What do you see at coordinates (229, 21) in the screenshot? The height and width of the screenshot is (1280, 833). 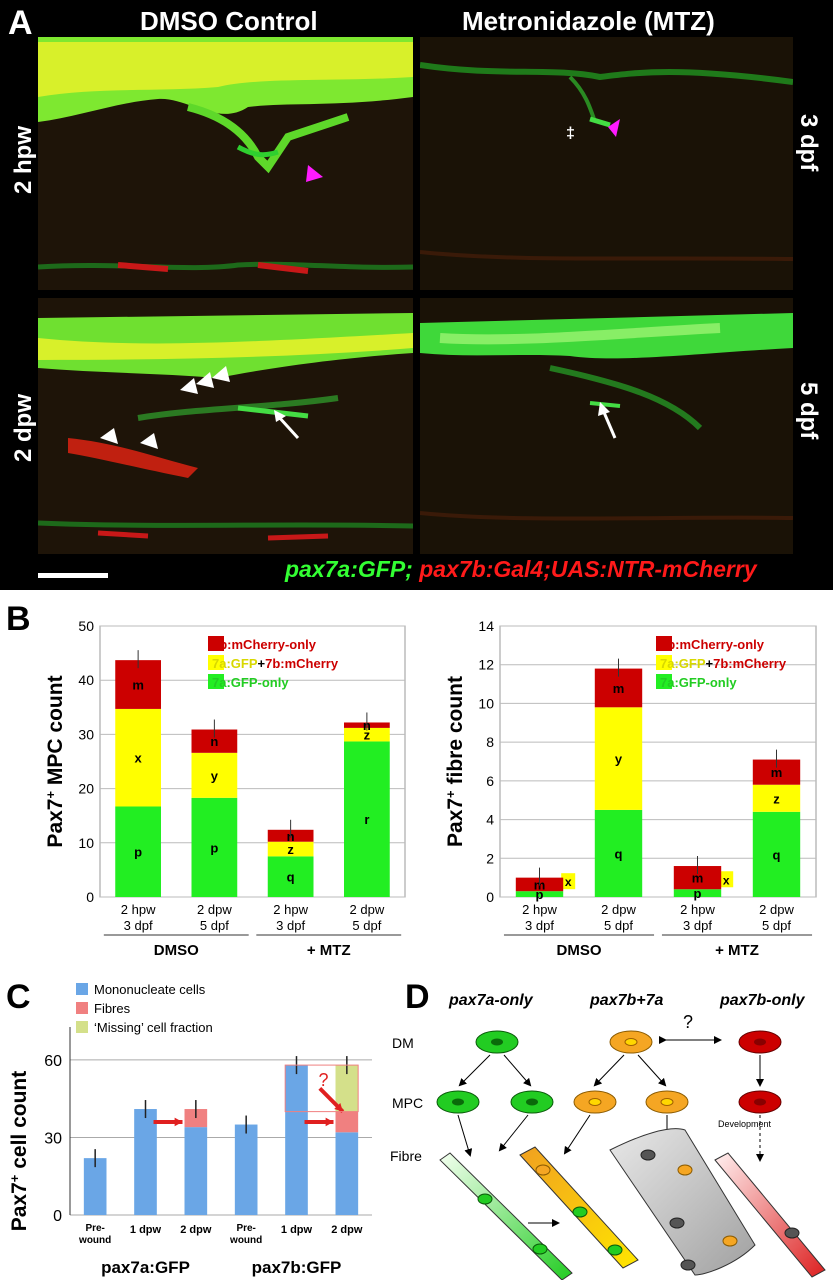 I see `column-title-dmso: DMSO Control` at bounding box center [229, 21].